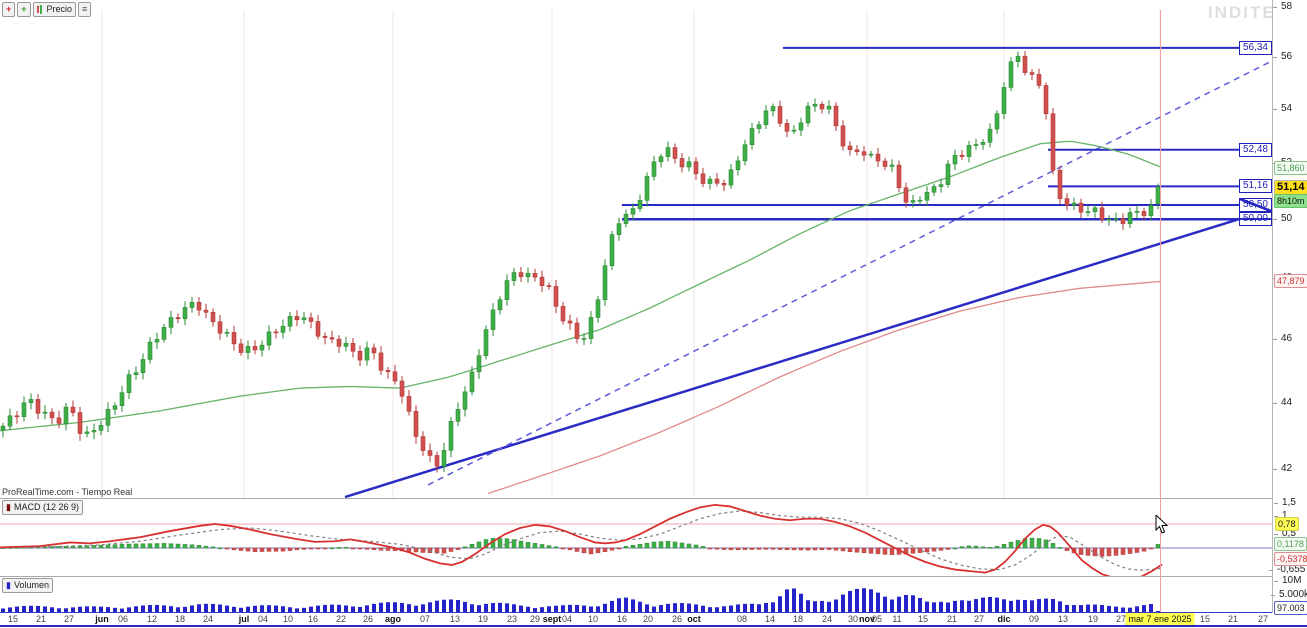  What do you see at coordinates (313, 619) in the screenshot?
I see `date-label: 16` at bounding box center [313, 619].